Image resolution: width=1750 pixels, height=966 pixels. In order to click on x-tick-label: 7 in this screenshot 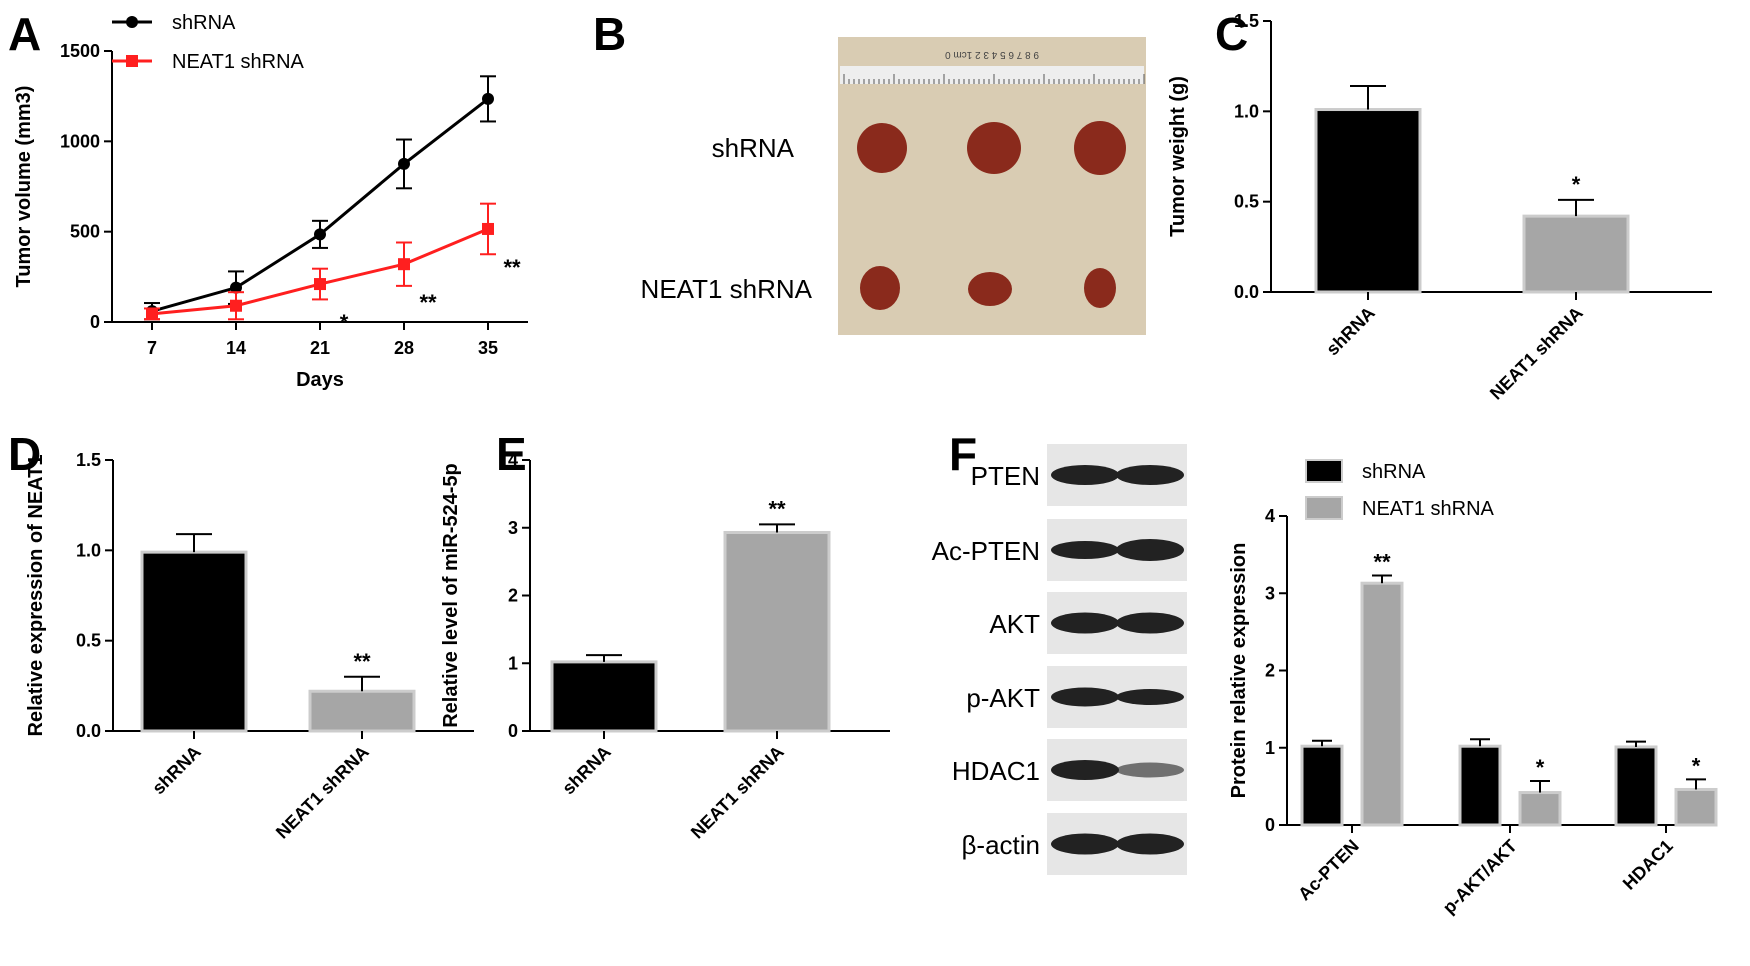, I will do `click(152, 348)`.